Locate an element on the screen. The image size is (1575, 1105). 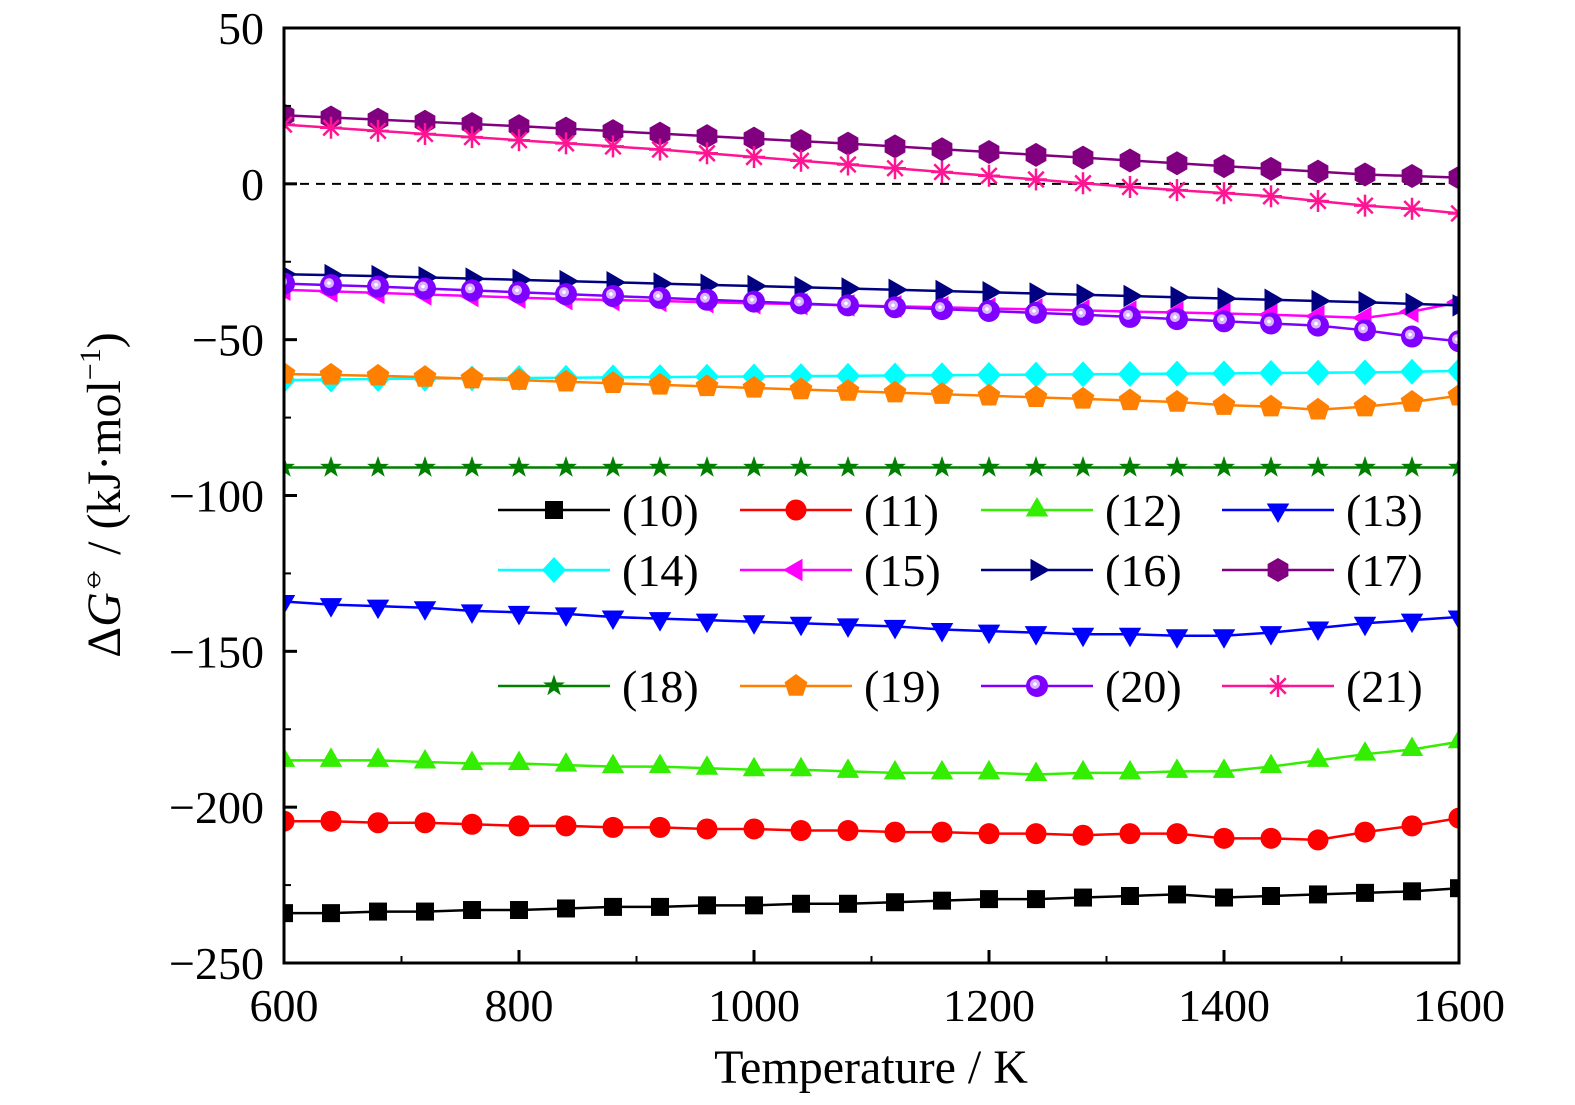
x-tick-label: 1600 is located at coordinates (1459, 1005).